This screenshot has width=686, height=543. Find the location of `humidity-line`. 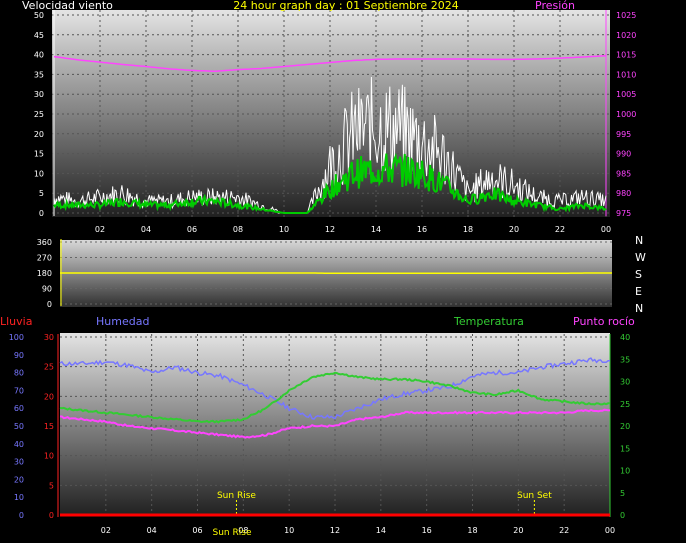

humidity-line is located at coordinates (334, 388).